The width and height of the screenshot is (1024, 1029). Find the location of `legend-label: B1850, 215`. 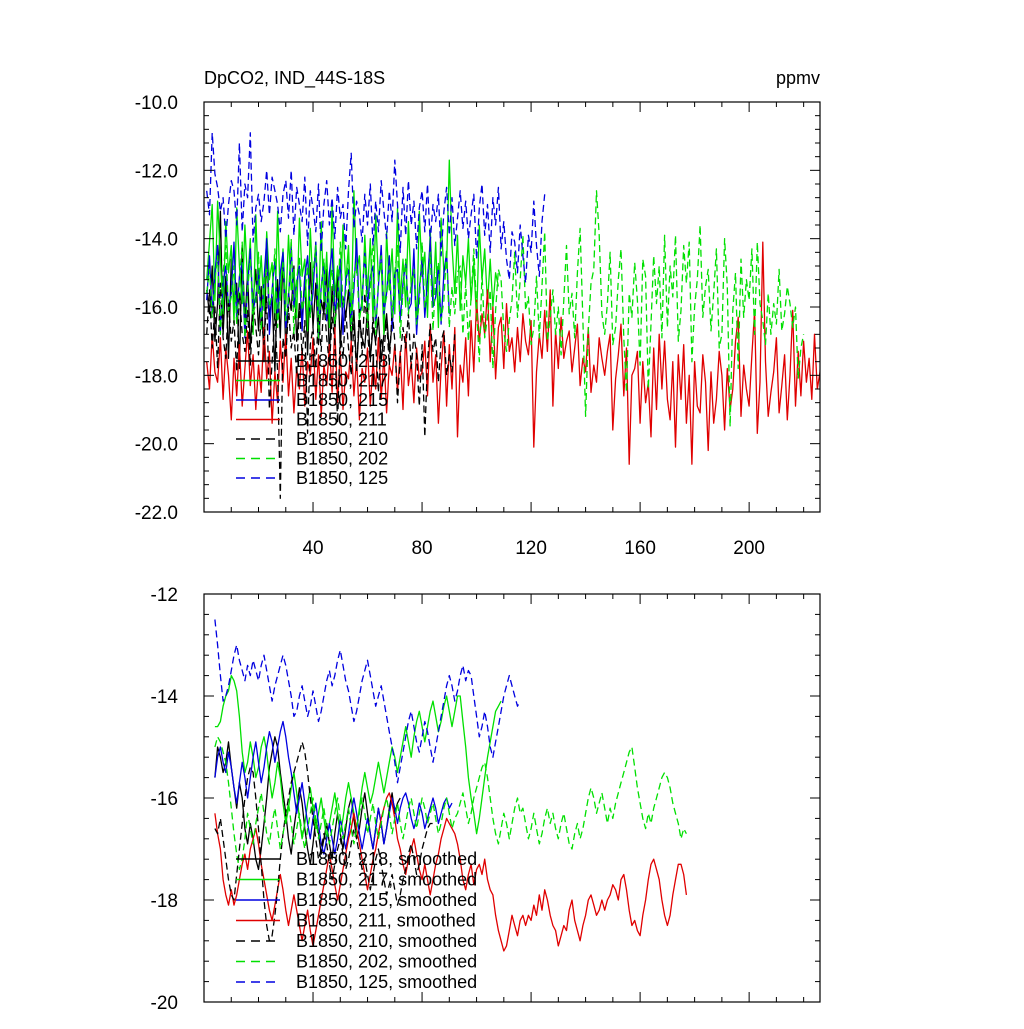

legend-label: B1850, 215 is located at coordinates (342, 400).